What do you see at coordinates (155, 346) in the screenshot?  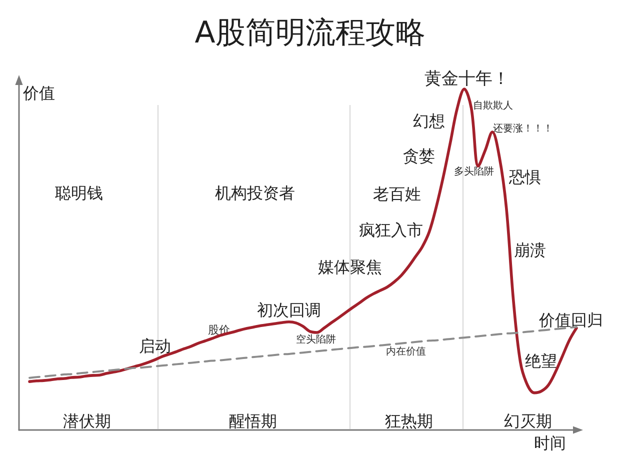 I see `annotation: 启动` at bounding box center [155, 346].